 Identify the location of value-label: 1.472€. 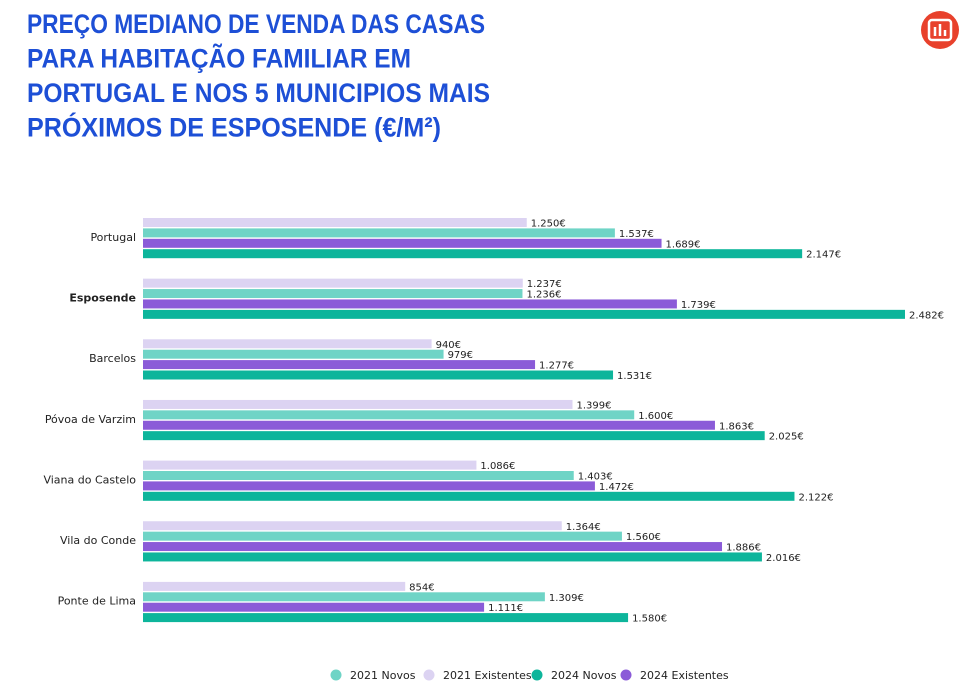
(616, 487).